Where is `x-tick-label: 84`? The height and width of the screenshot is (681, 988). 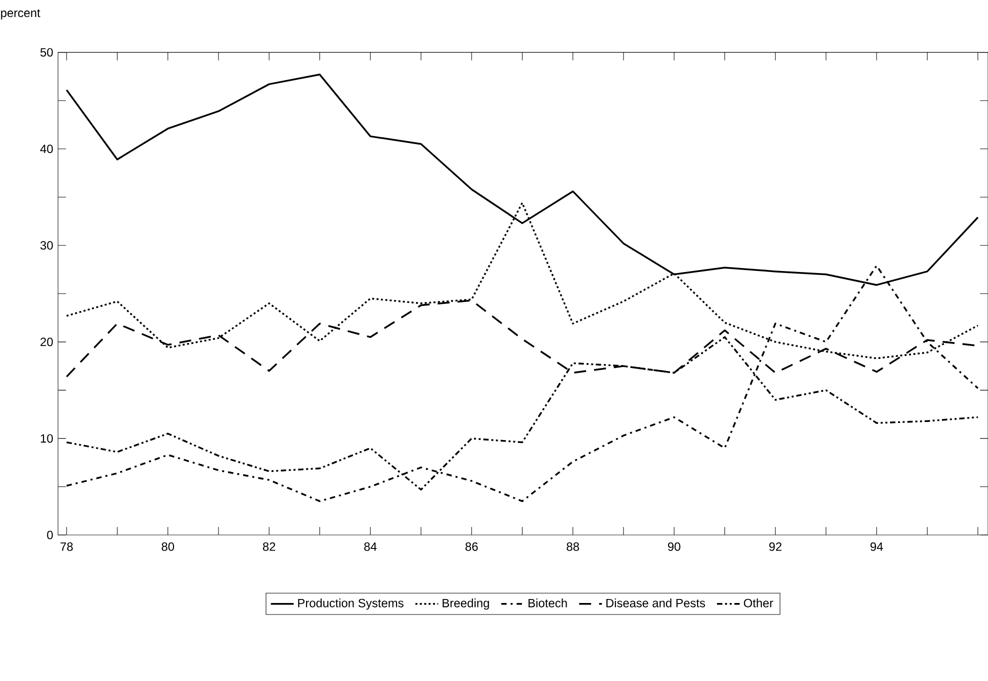
x-tick-label: 84 is located at coordinates (370, 546).